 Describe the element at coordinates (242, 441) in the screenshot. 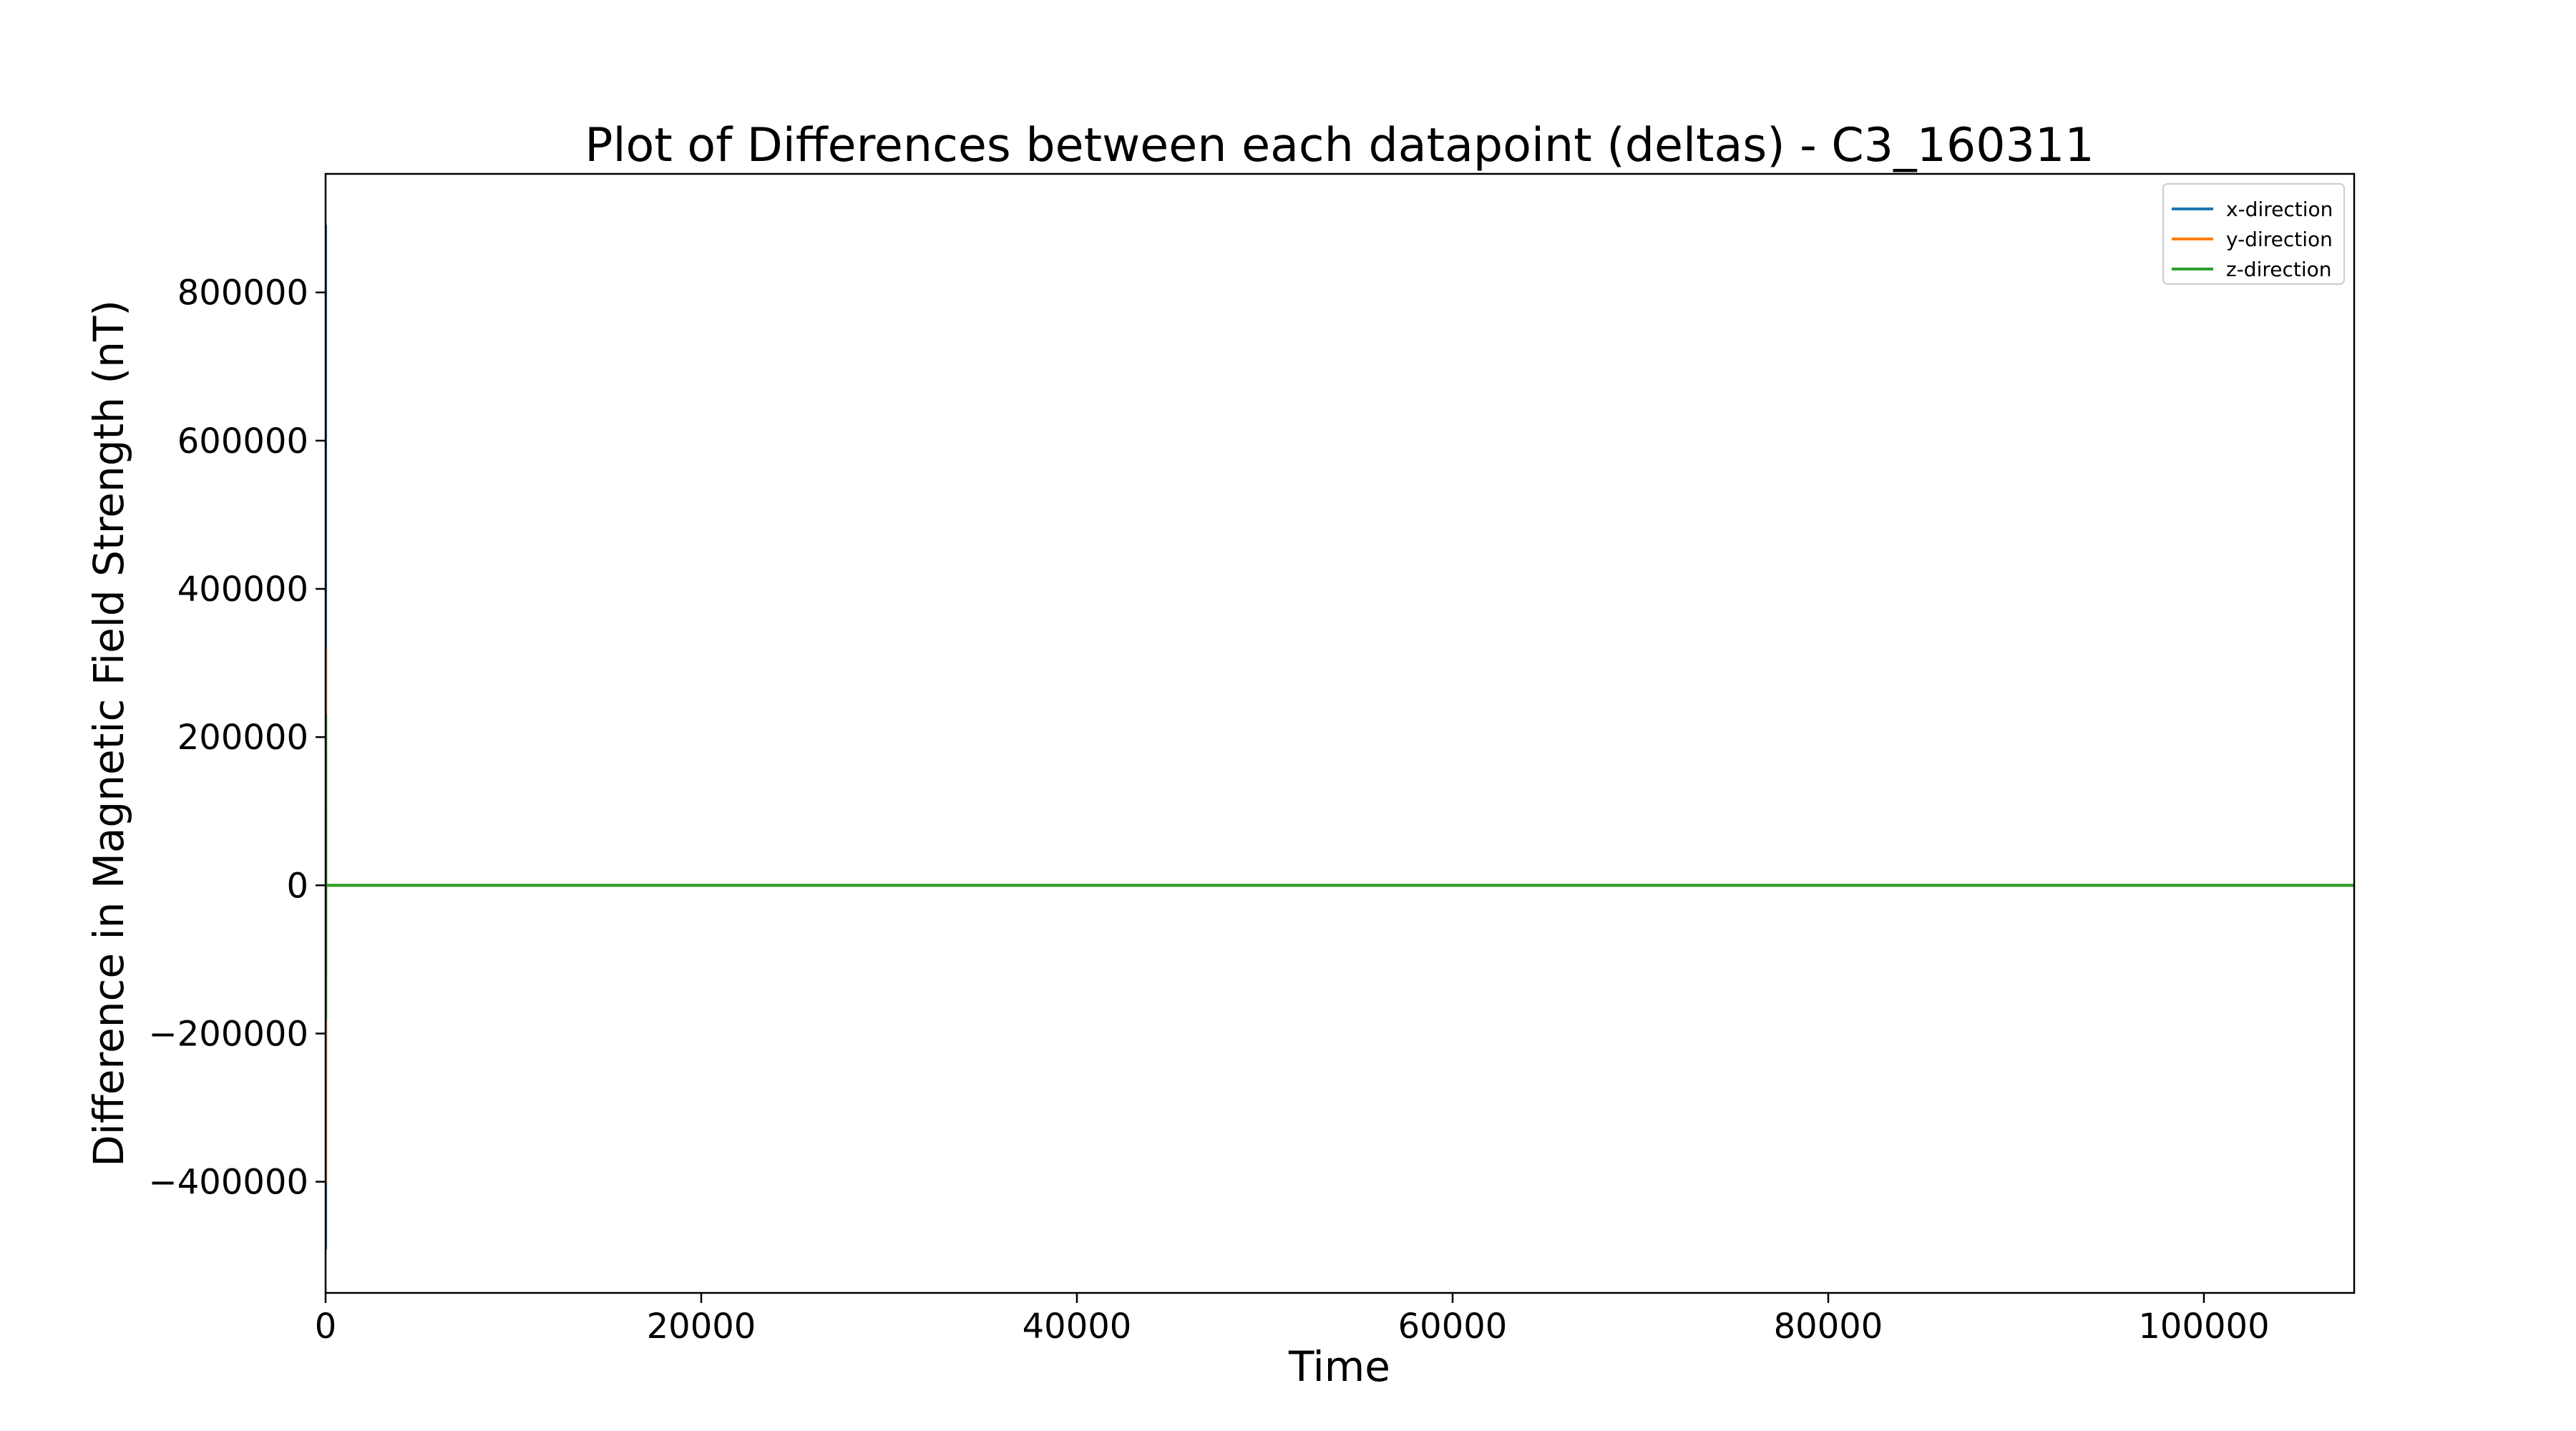

I see `y-tick-label: 600000` at that location.